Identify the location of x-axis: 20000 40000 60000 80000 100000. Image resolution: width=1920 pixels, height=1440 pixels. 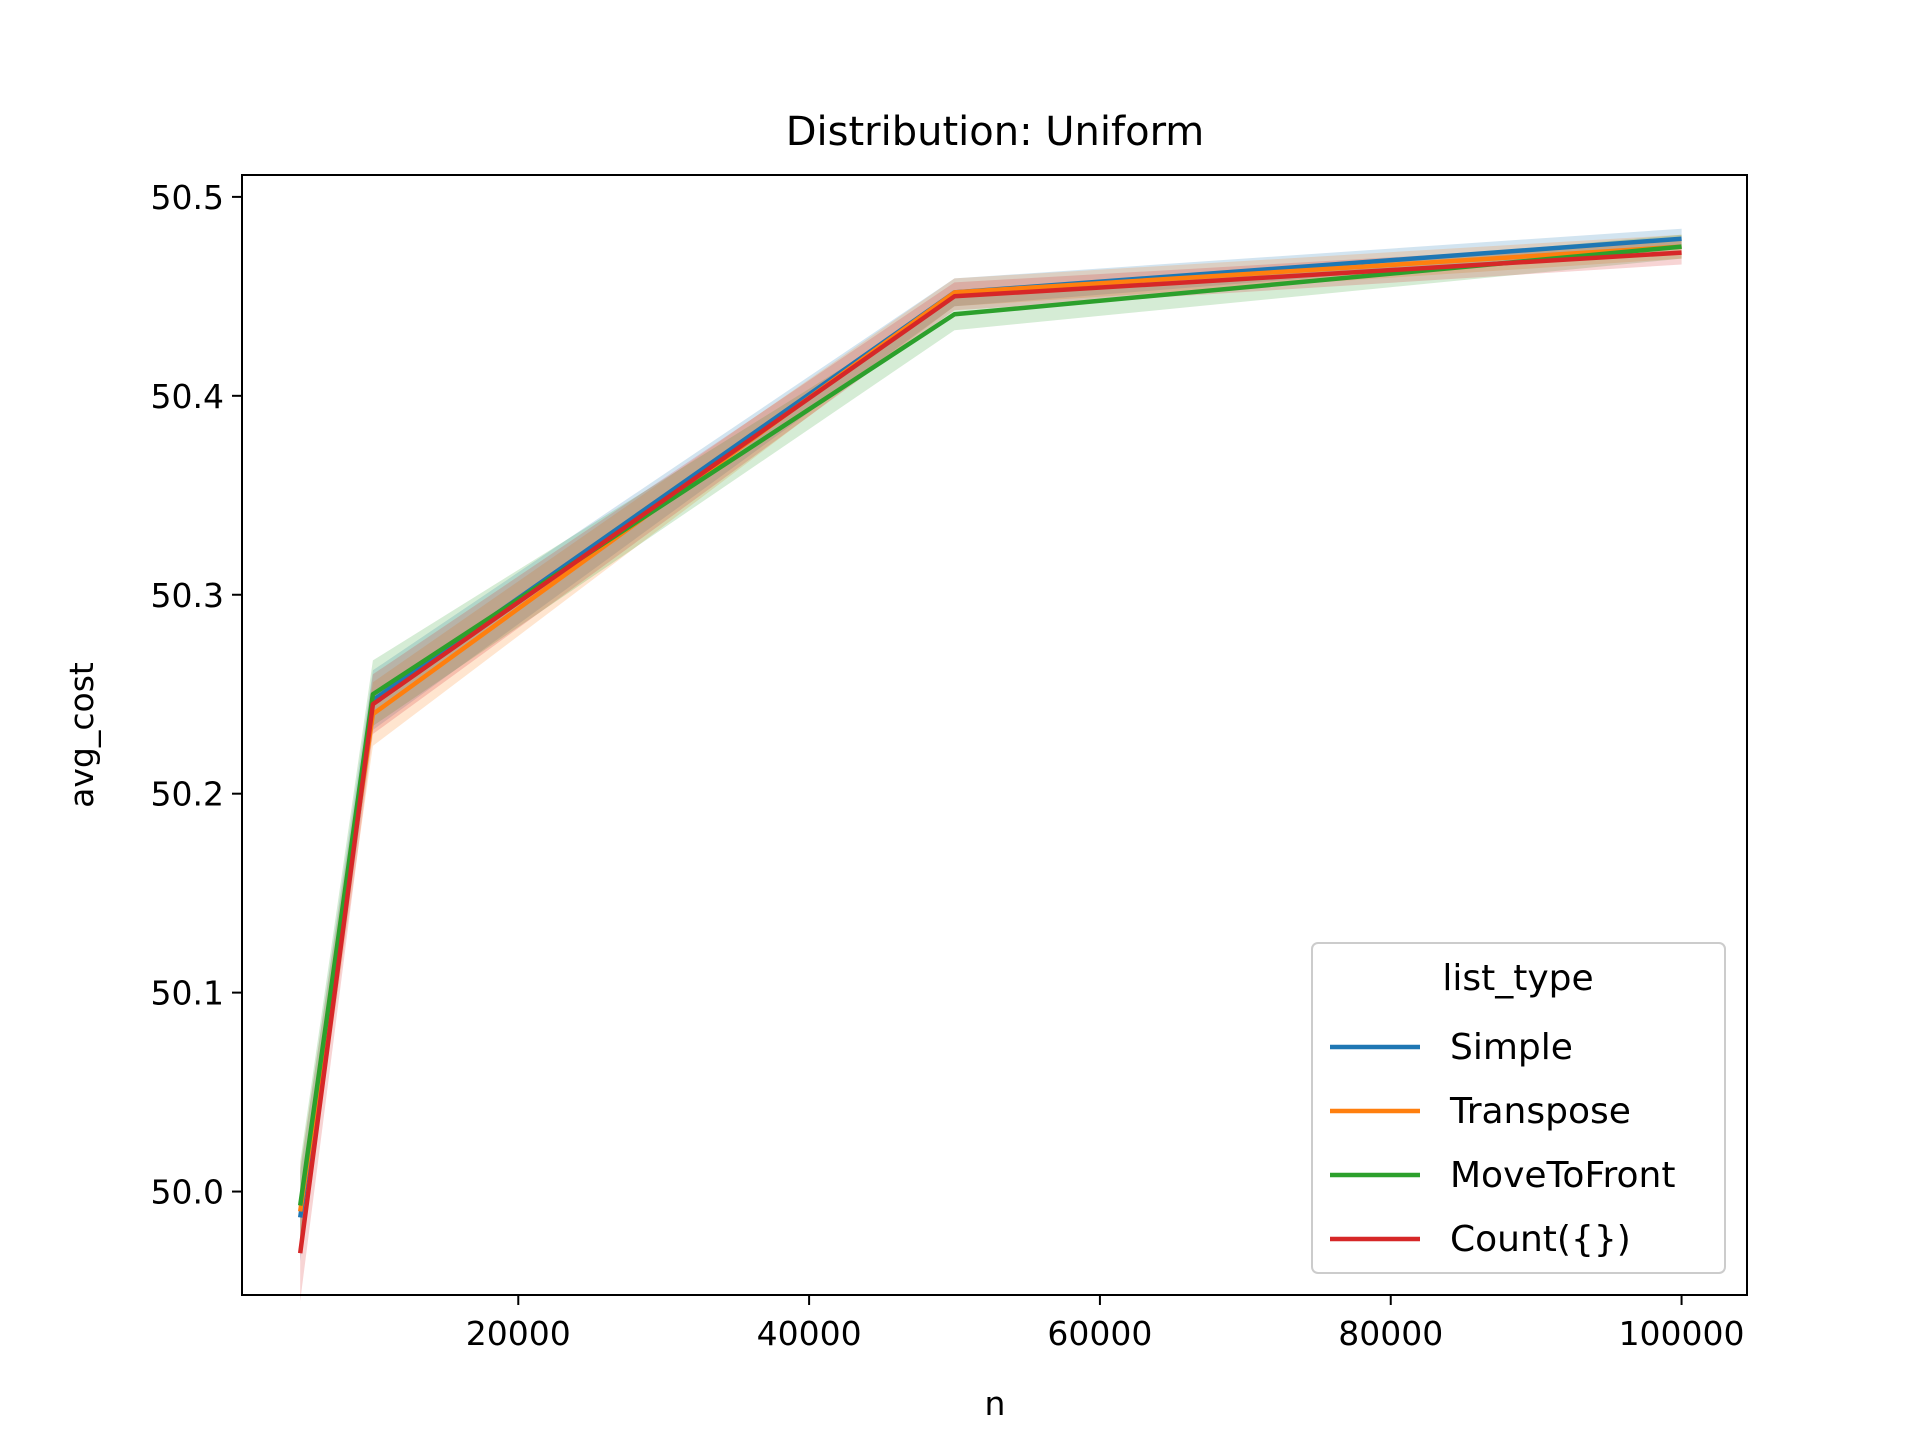
(1105, 1324).